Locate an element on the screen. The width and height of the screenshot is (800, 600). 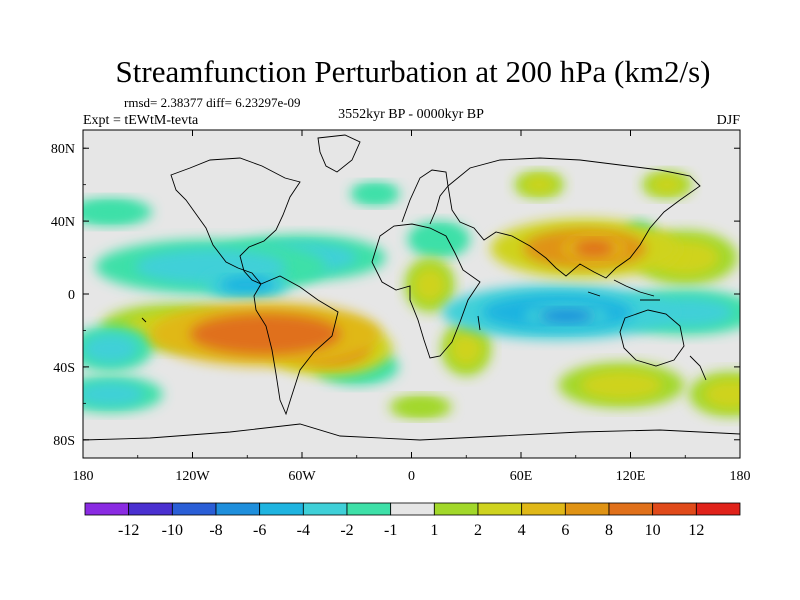
colorbar-label: -10 is located at coordinates (172, 530).